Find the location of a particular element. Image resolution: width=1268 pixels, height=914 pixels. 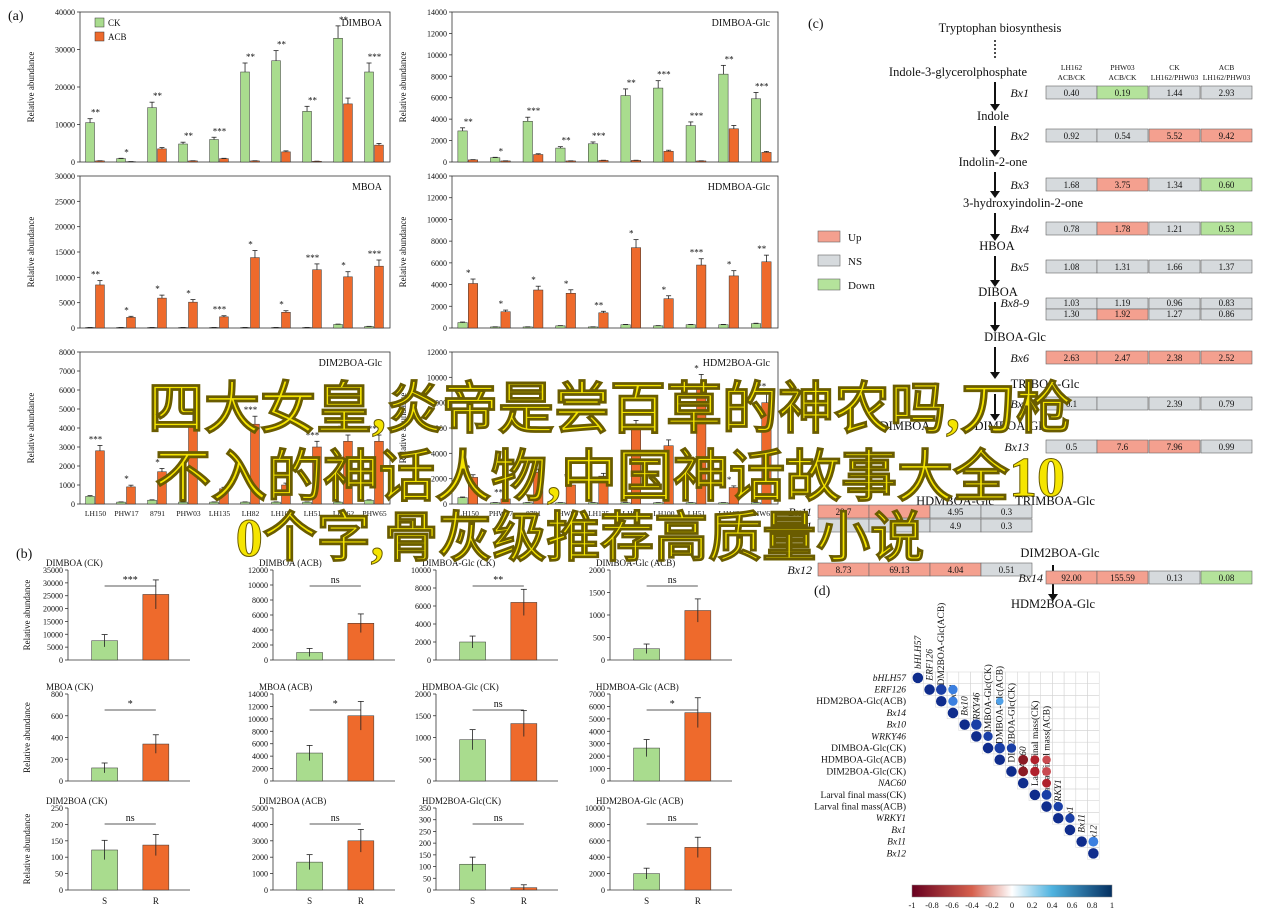

metabolite-label: Indolin-2-one is located at coordinates (993, 162).